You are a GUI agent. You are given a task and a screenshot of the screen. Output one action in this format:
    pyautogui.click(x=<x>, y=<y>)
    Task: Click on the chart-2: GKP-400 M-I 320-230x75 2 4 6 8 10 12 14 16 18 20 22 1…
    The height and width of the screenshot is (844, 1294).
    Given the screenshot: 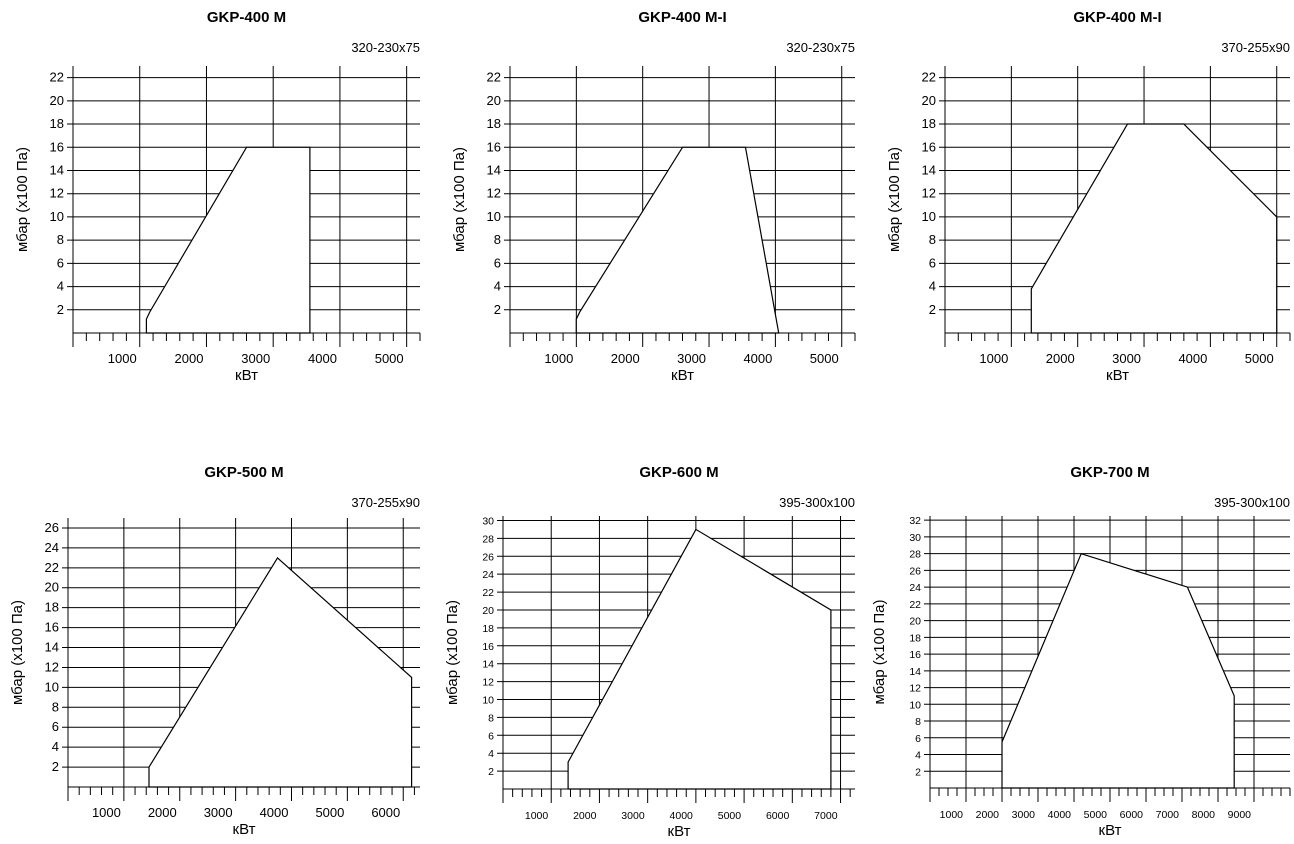 What is the action you would take?
    pyautogui.click(x=653, y=196)
    